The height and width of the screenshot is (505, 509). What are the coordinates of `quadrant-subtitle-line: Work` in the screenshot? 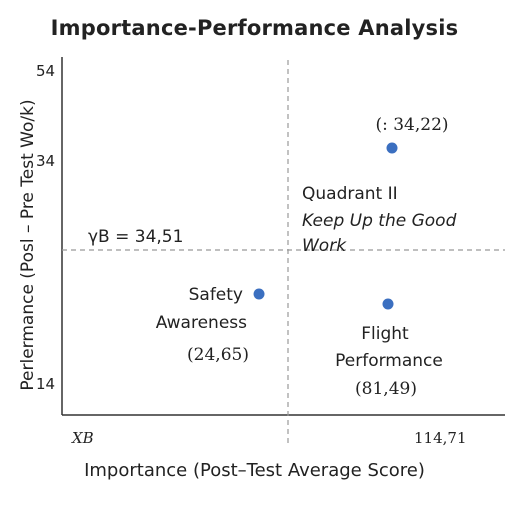 It's located at (324, 246).